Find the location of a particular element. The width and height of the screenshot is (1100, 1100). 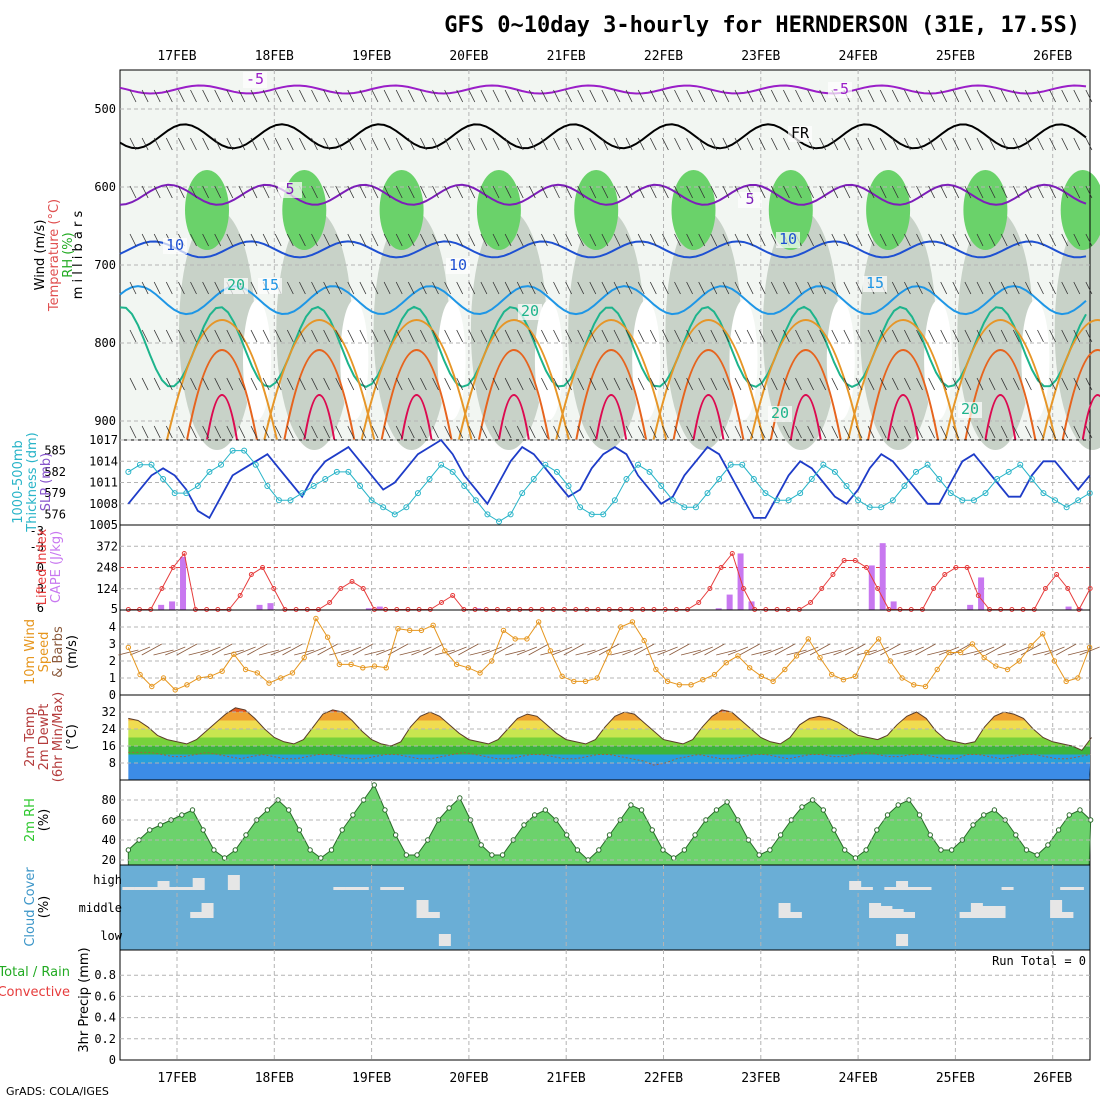

y-tick-label: 0.4 is located at coordinates (105, 1018).